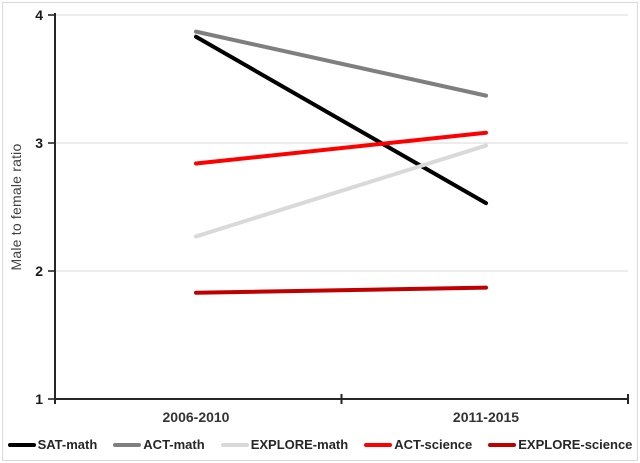 The height and width of the screenshot is (463, 640). Describe the element at coordinates (299, 444) in the screenshot. I see `legend-label: EXPLORE-math` at that location.